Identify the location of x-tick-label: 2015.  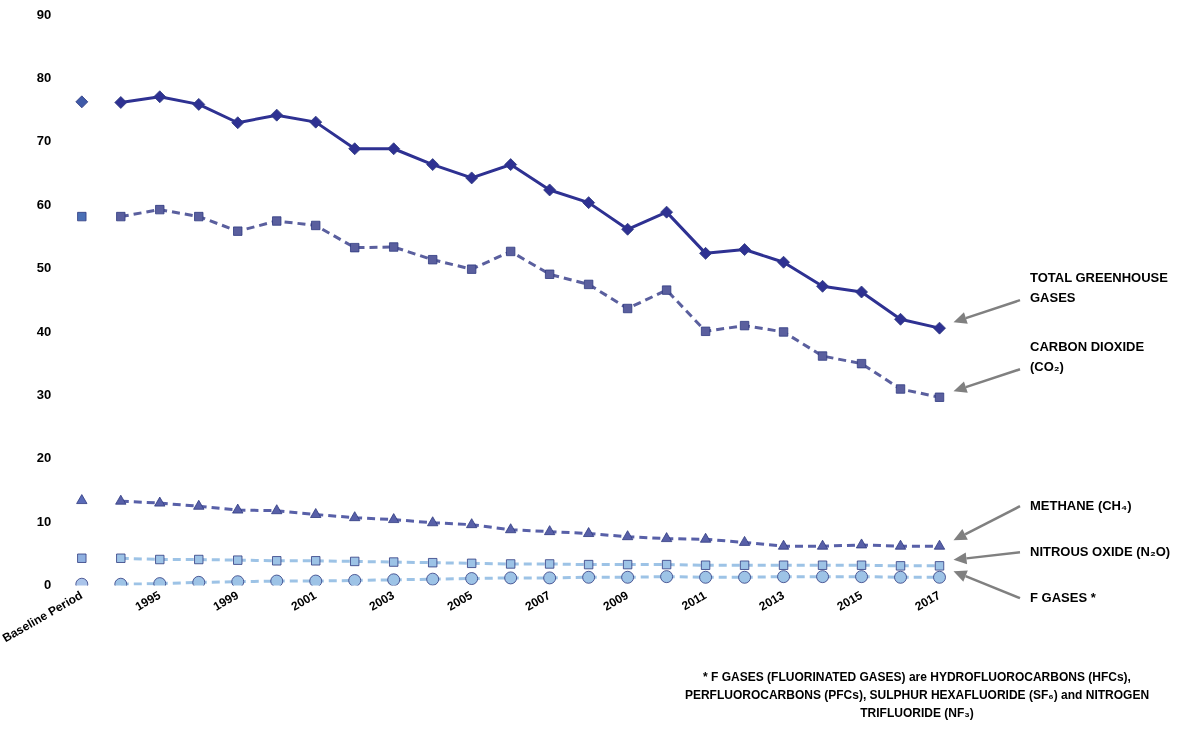
(849, 600).